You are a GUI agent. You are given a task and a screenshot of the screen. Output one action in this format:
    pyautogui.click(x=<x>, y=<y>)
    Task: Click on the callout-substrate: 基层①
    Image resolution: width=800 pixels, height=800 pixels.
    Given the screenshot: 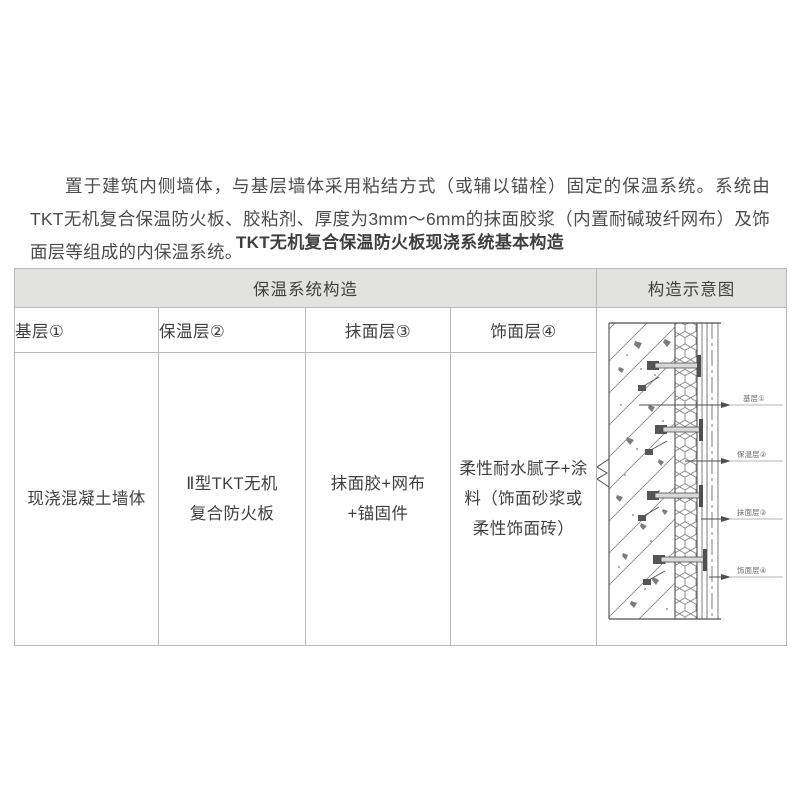 What is the action you would take?
    pyautogui.click(x=711, y=401)
    